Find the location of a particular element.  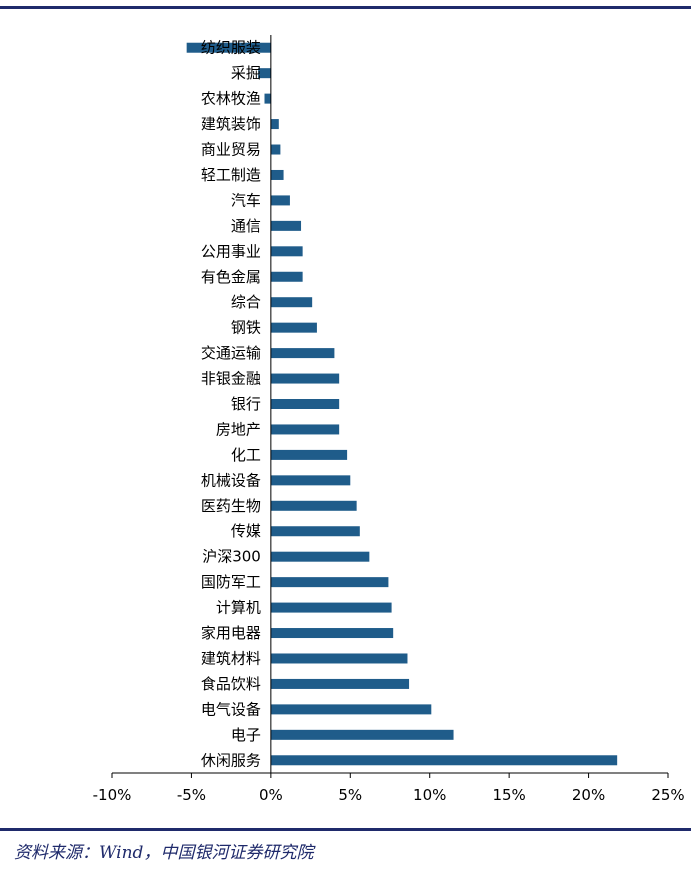

x-tick-label: 15% is located at coordinates (508, 795).